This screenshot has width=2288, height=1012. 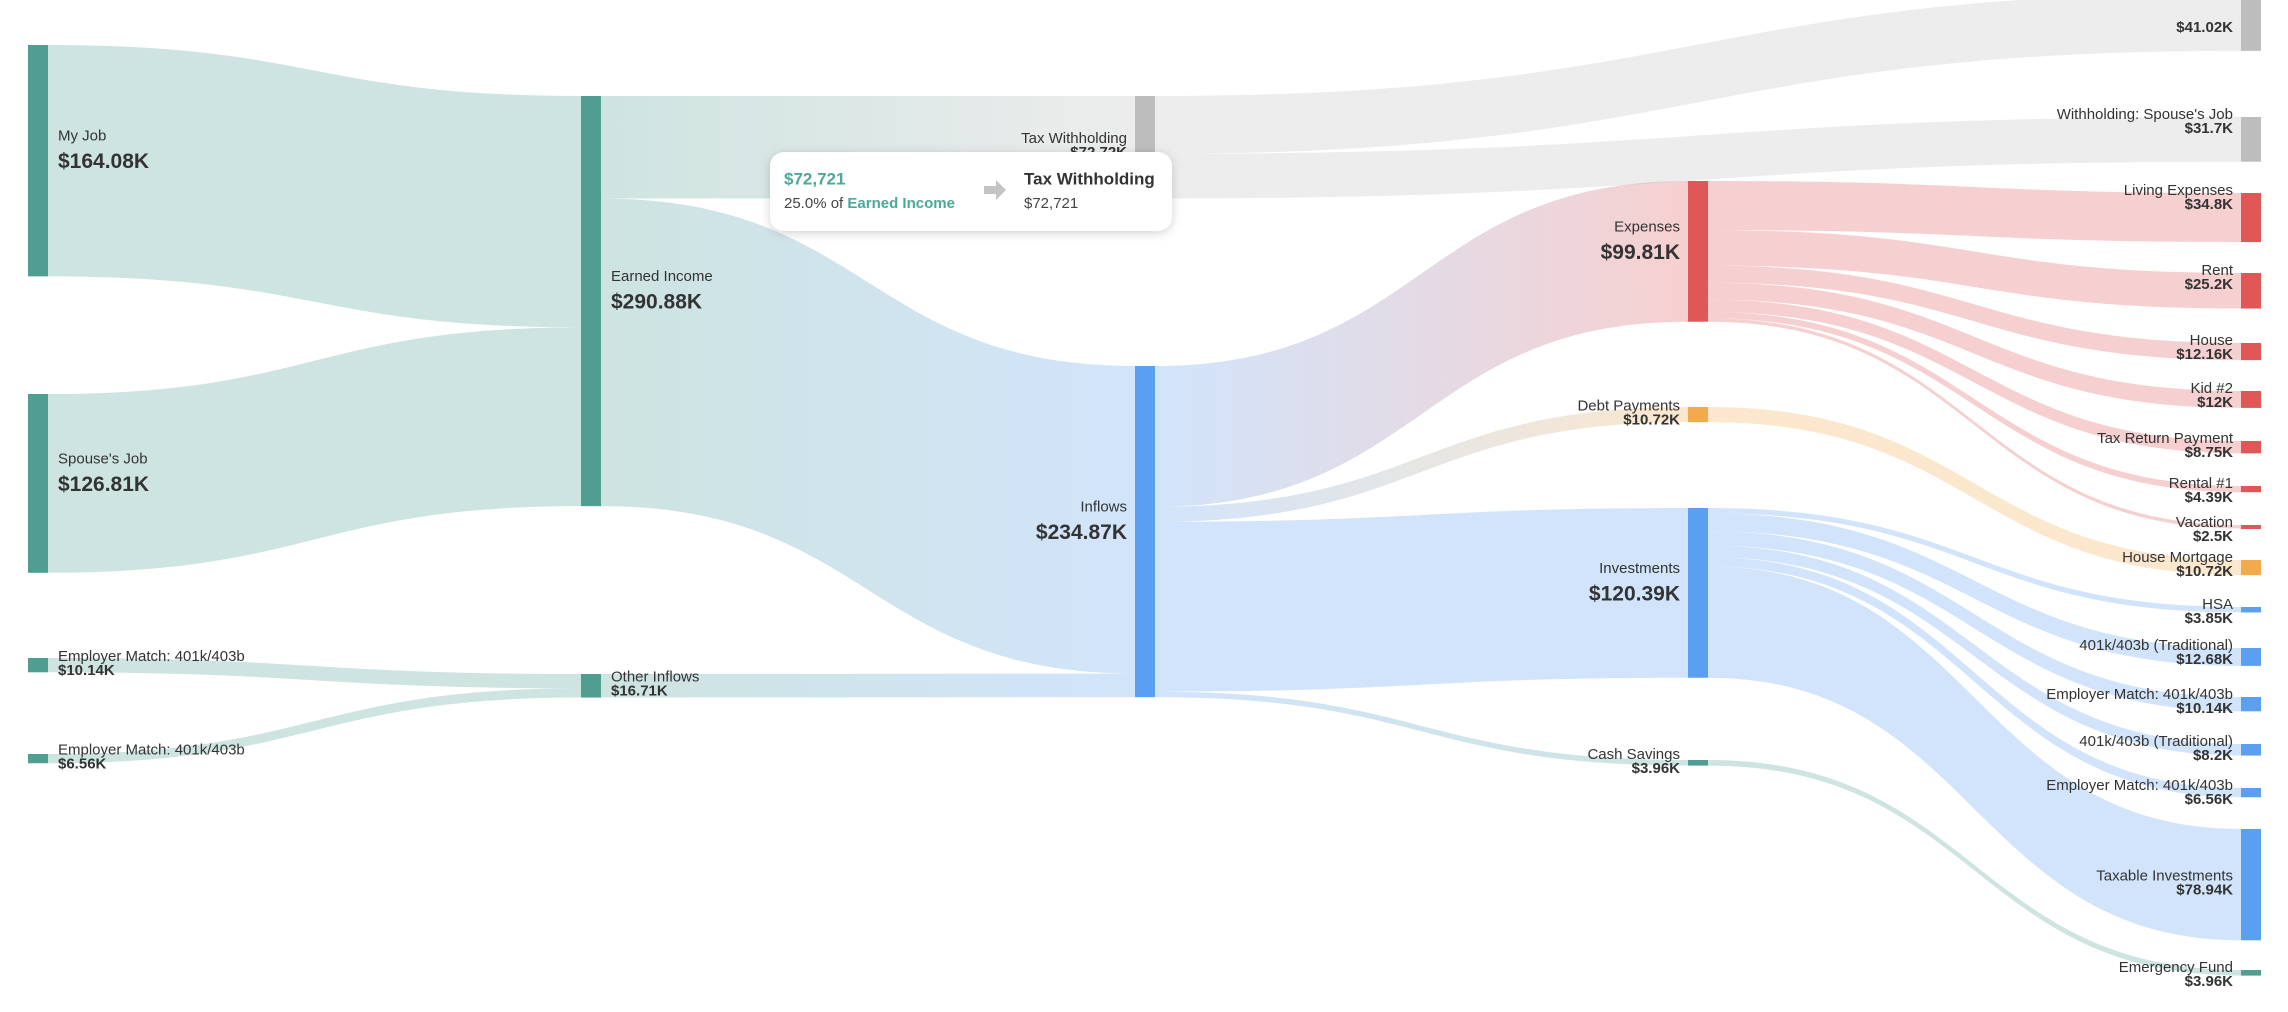 I want to click on node-name: Vacation, so click(x=2204, y=522).